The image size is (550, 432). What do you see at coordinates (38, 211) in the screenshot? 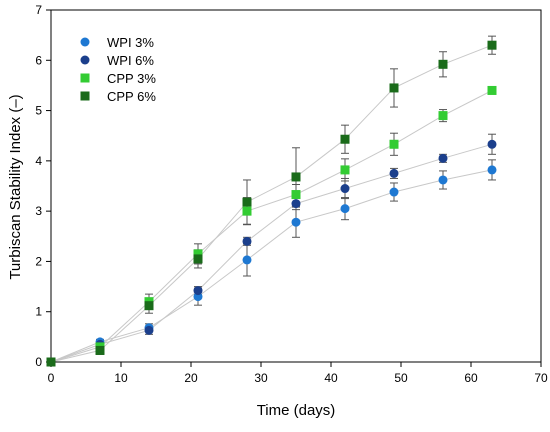
I see `y-tick-label: 3` at bounding box center [38, 211].